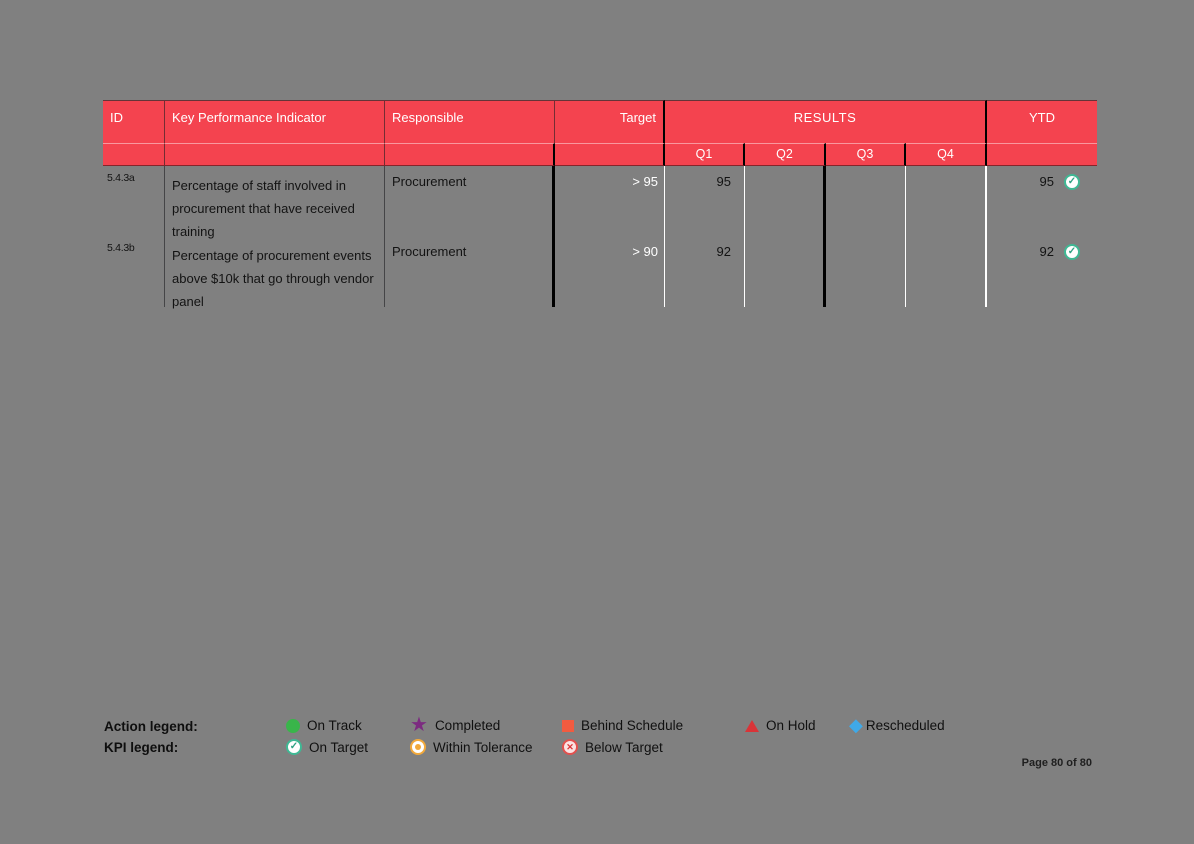 This screenshot has height=844, width=1194. I want to click on row-id: 5.4.3a, so click(134, 201).